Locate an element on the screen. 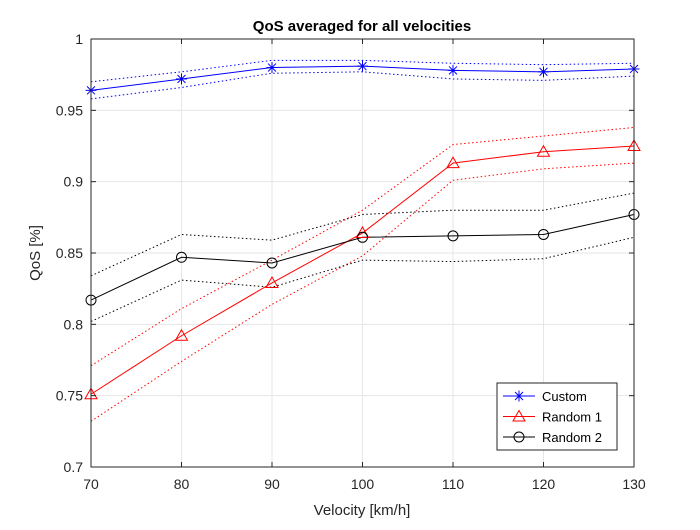 This screenshot has height=530, width=700. x-axis-label: Velocity [km/h] is located at coordinates (362, 510).